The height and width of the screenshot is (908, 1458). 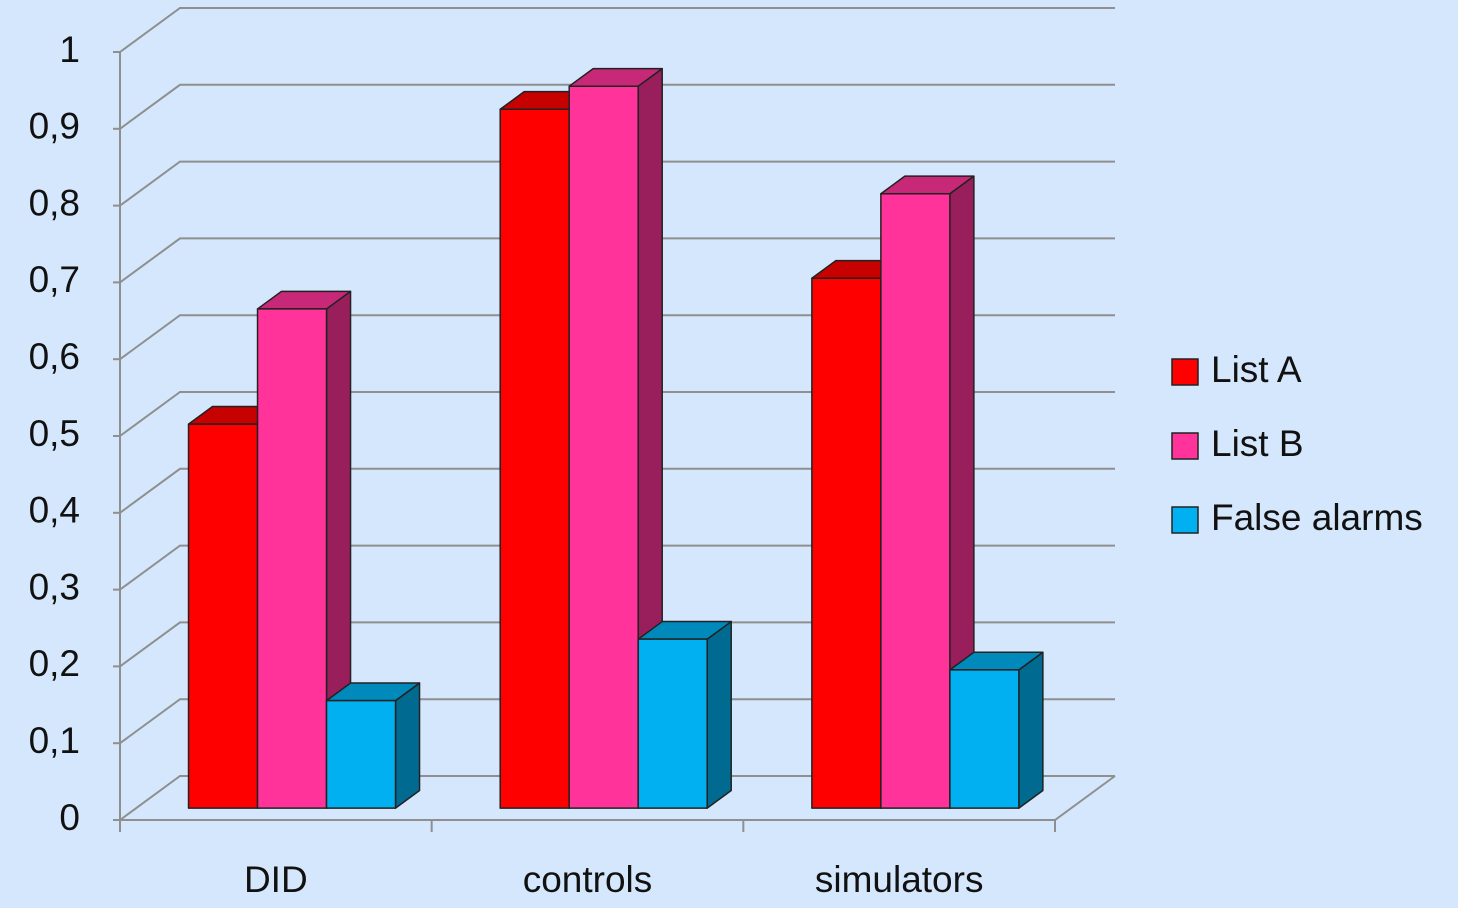 I want to click on y-tick-label: 0,5, so click(x=54, y=433).